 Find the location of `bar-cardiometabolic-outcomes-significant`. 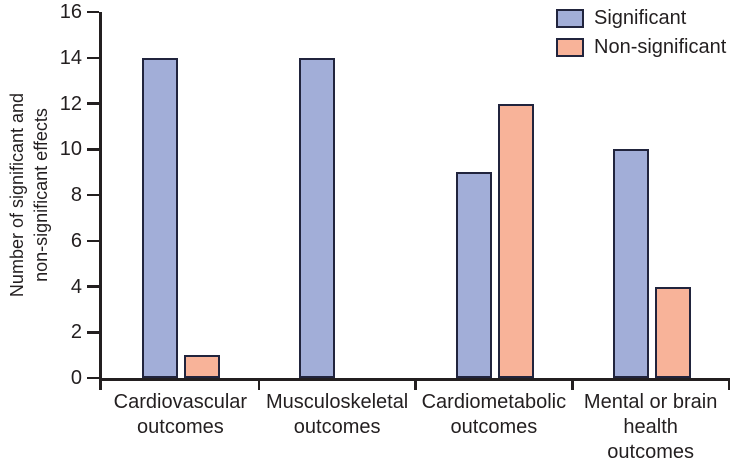

bar-cardiometabolic-outcomes-significant is located at coordinates (473, 275).